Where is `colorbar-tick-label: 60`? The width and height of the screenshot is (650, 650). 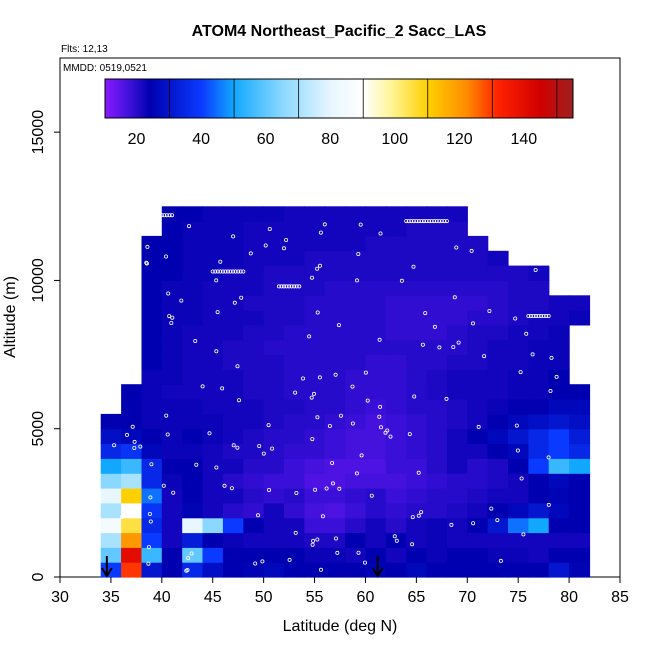
colorbar-tick-label: 60 is located at coordinates (266, 139).